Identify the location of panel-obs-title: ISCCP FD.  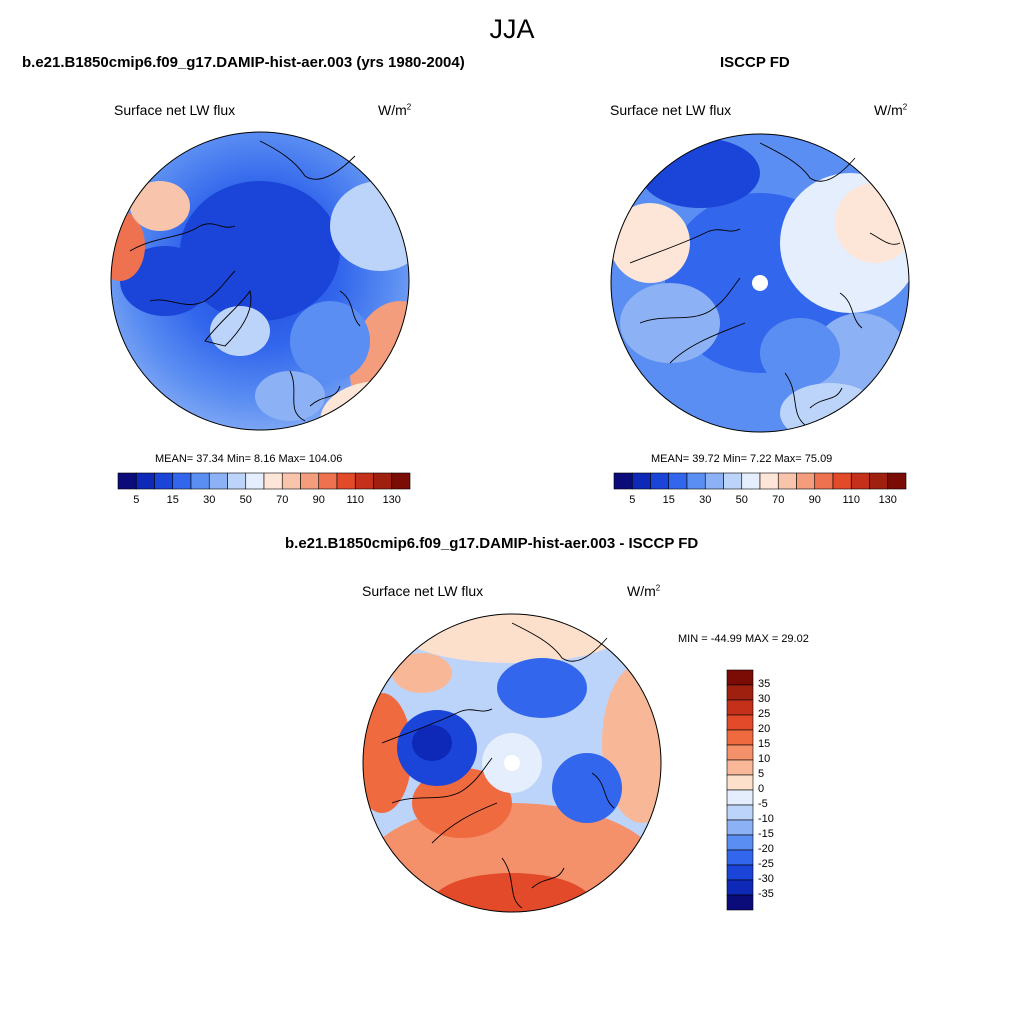
(755, 62).